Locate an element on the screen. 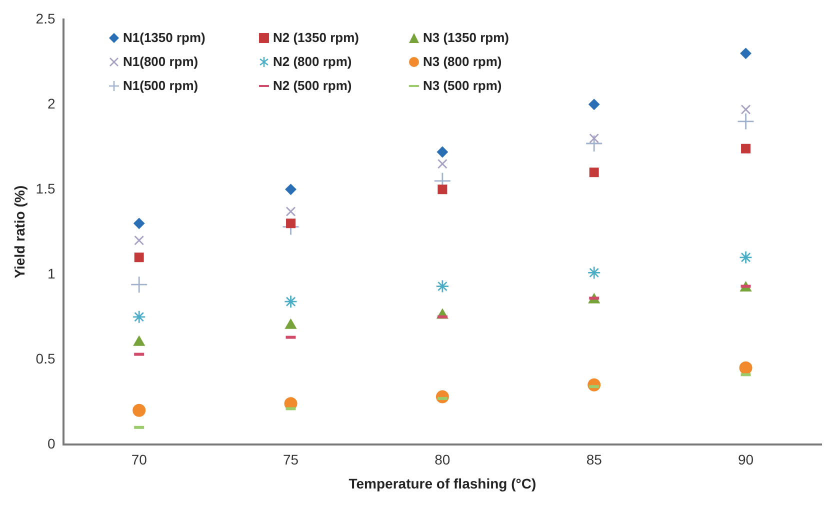 The image size is (839, 505). legend-label: N3 (800 rpm) is located at coordinates (462, 61).